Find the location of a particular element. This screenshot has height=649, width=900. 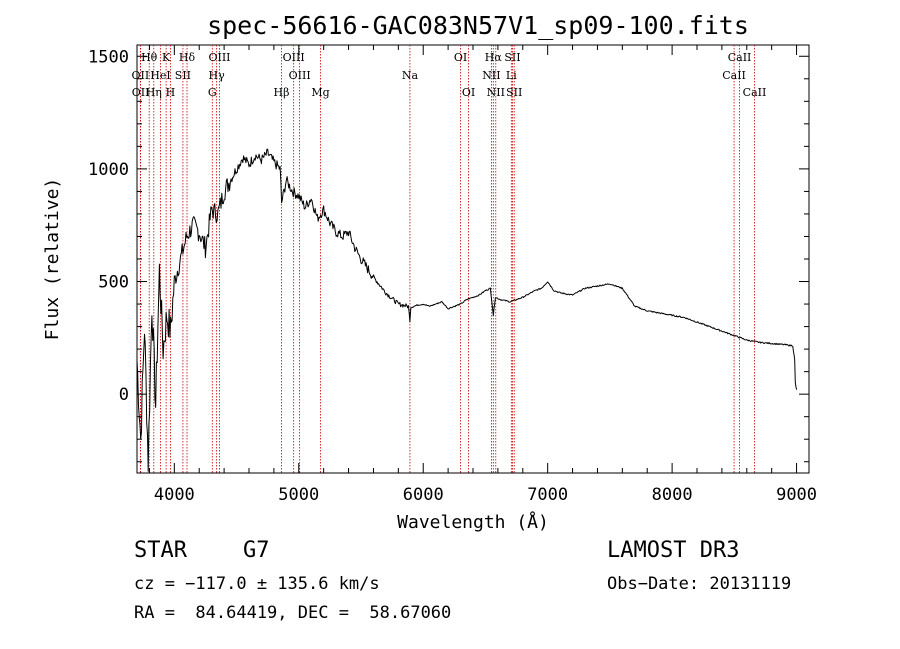

x-tick-label: 6000 is located at coordinates (423, 495).